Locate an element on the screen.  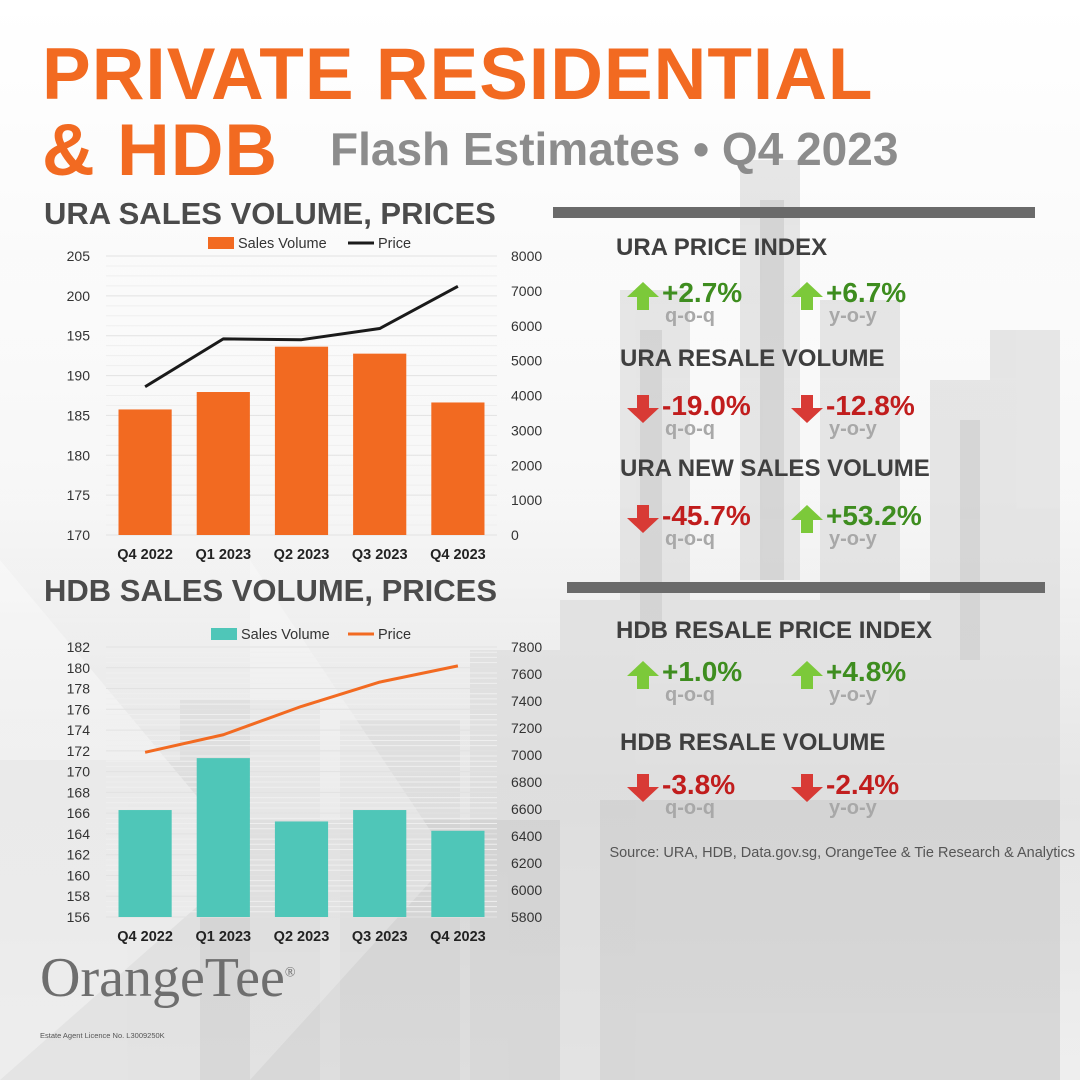
right-axis-tick-label: 7200 is located at coordinates (526, 728).